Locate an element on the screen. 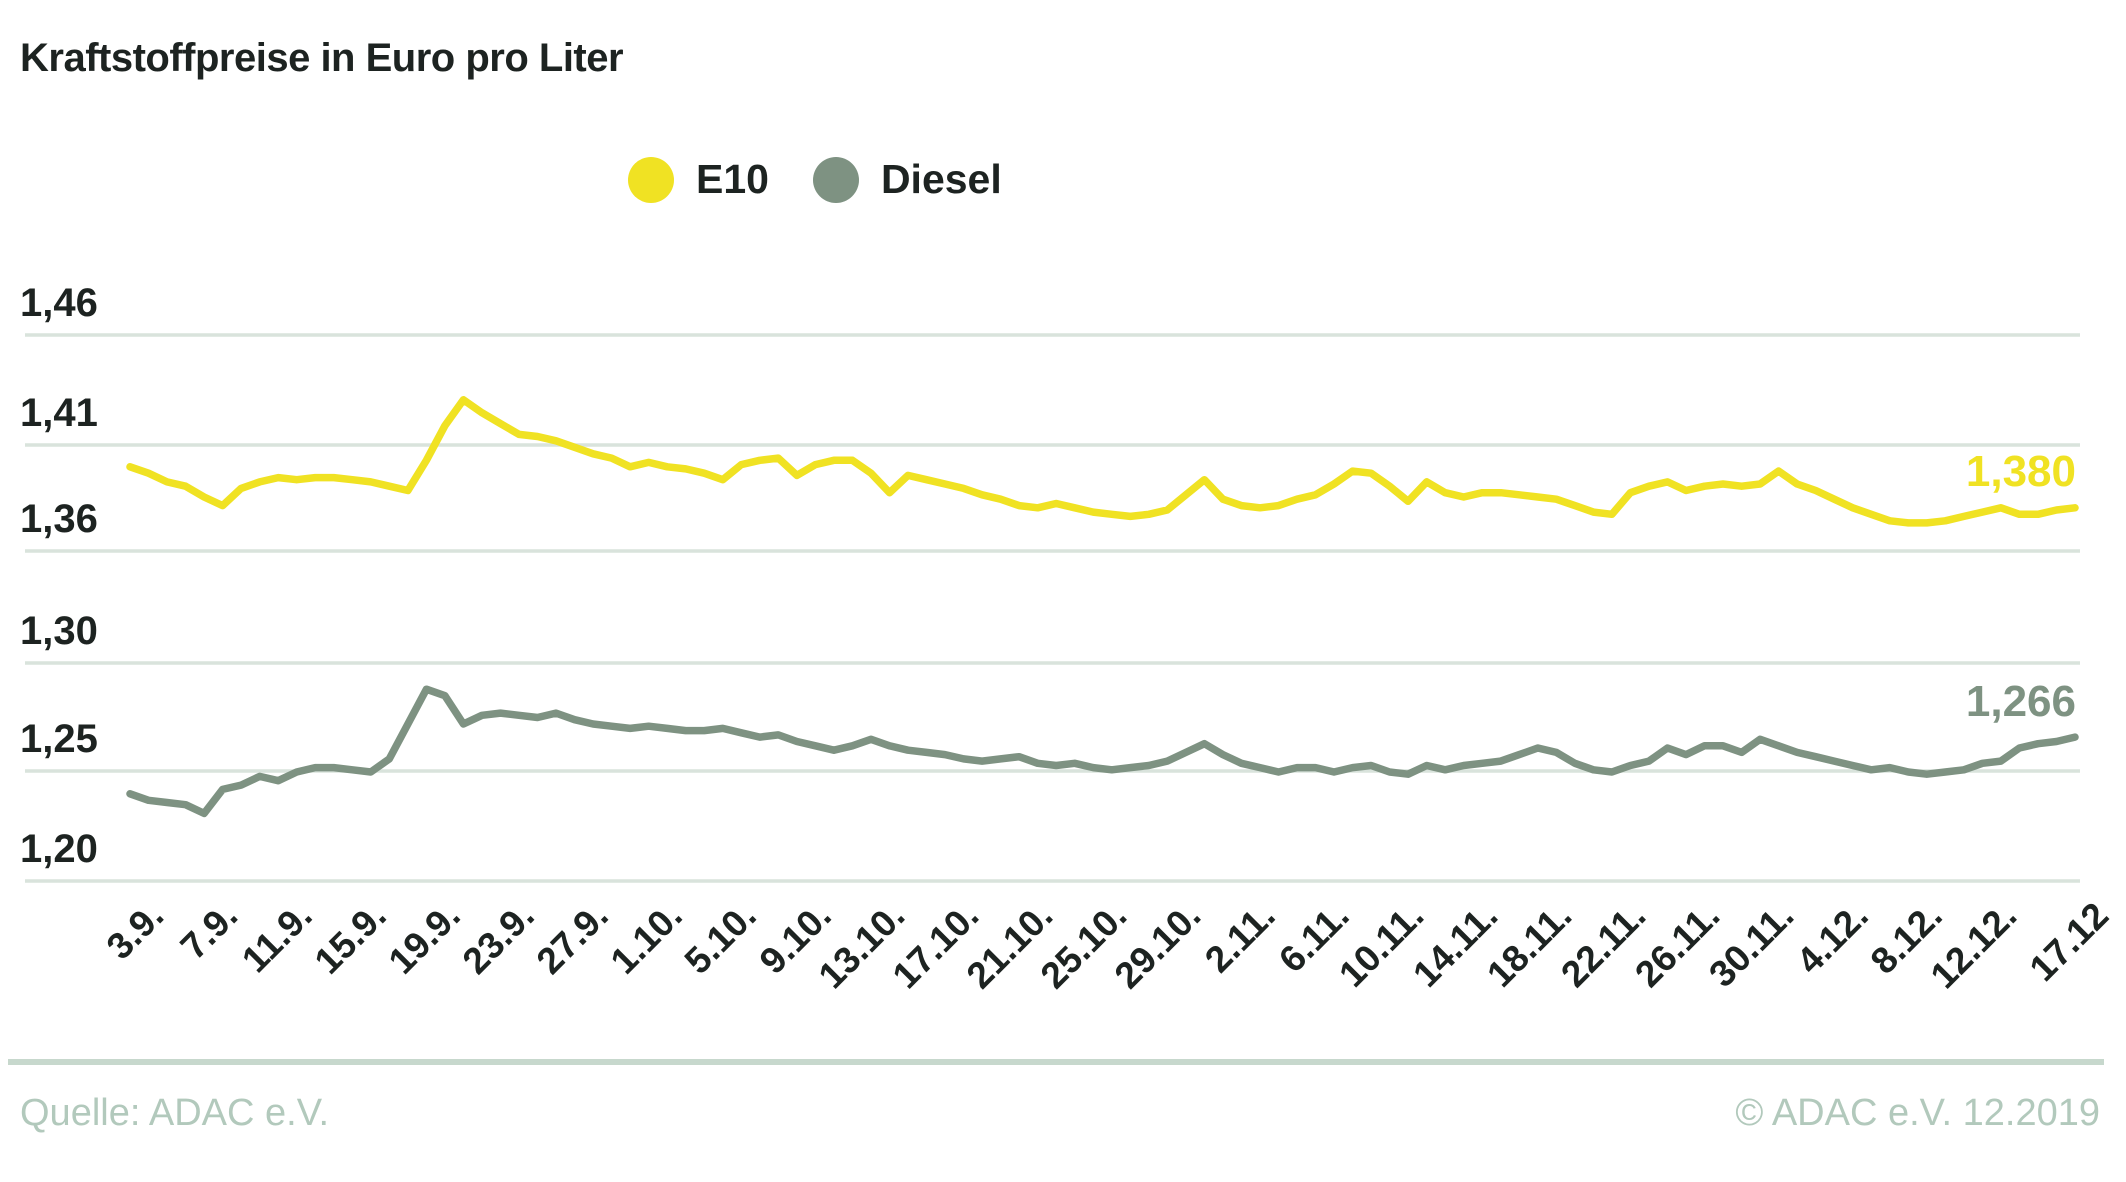 The height and width of the screenshot is (1182, 2126). e10-color-dot-icon is located at coordinates (651, 179).